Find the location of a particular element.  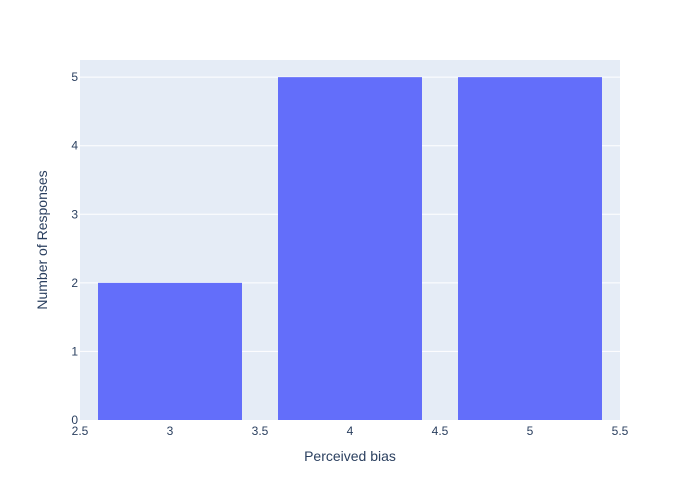

x-axis-title: Perceived bias is located at coordinates (350, 456).